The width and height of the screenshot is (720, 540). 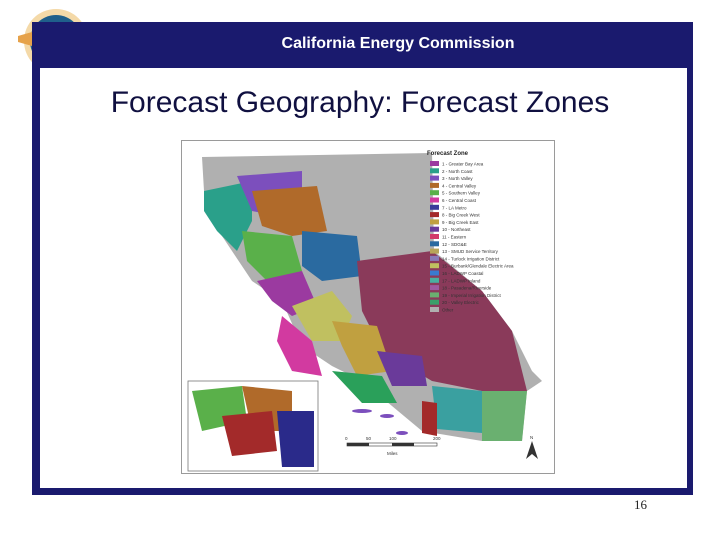 I want to click on la-inset-zone-red, so click(x=249, y=433).